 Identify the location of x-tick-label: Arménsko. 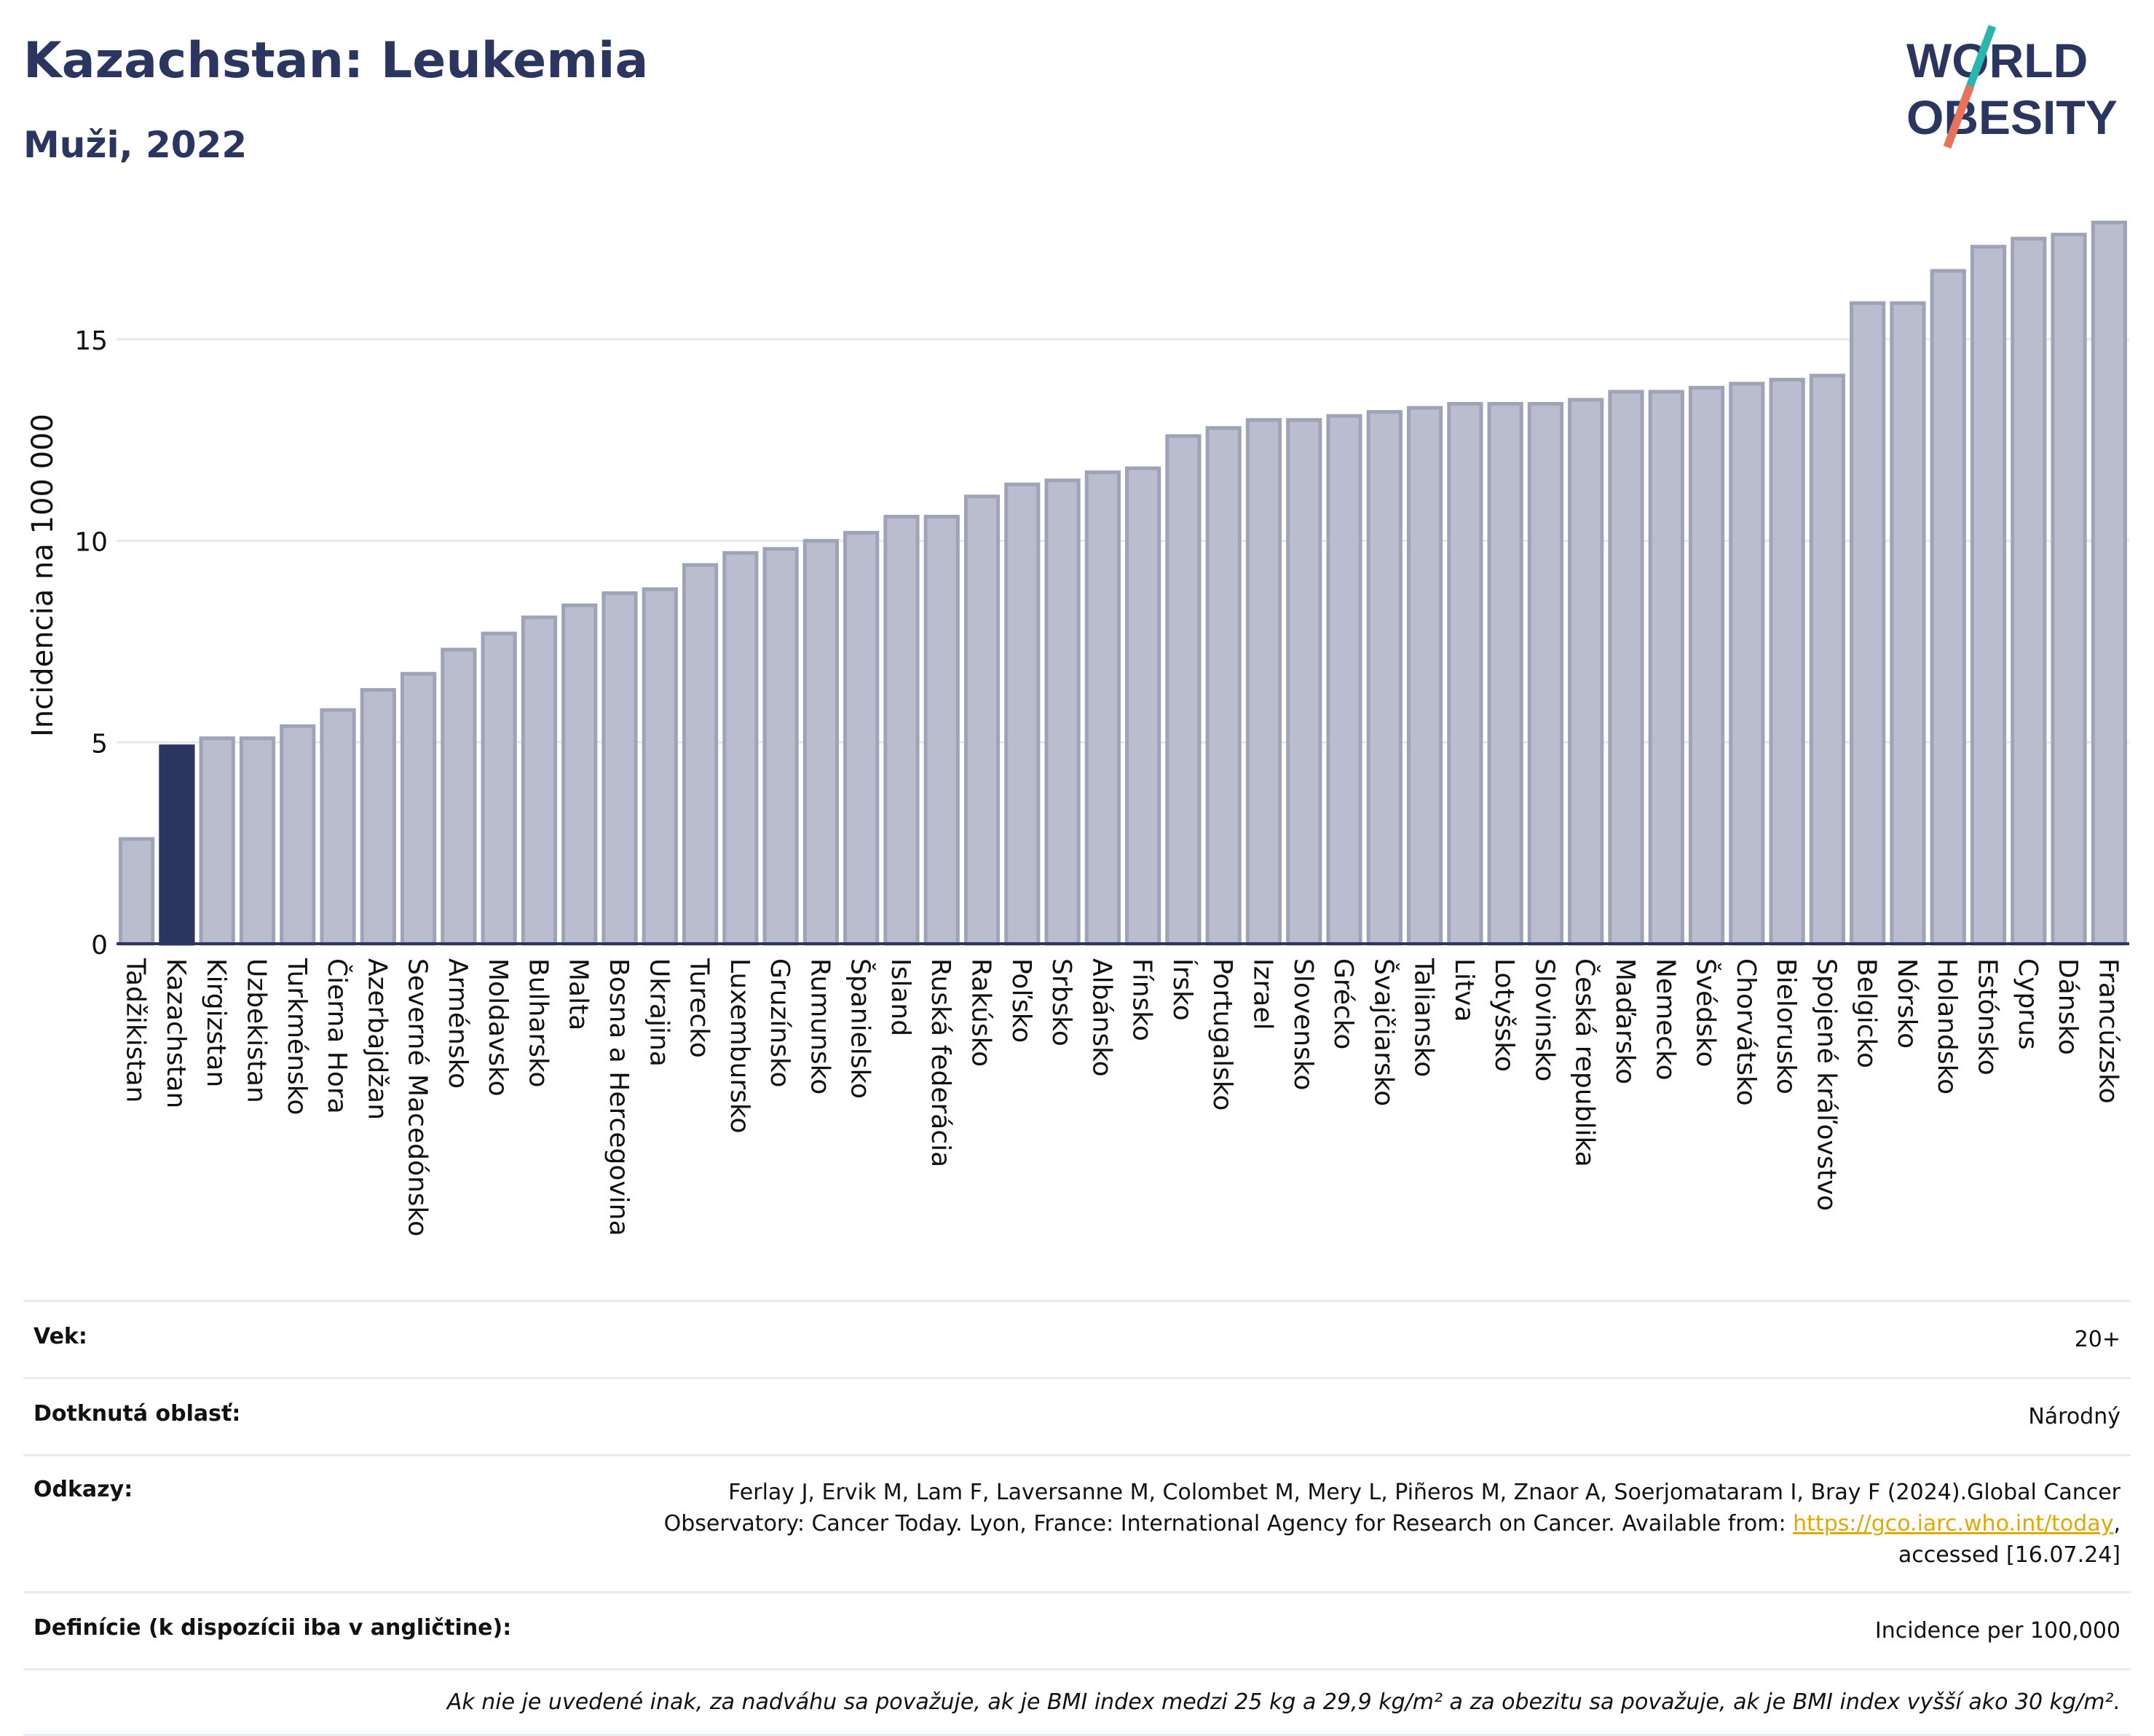
(458, 1024).